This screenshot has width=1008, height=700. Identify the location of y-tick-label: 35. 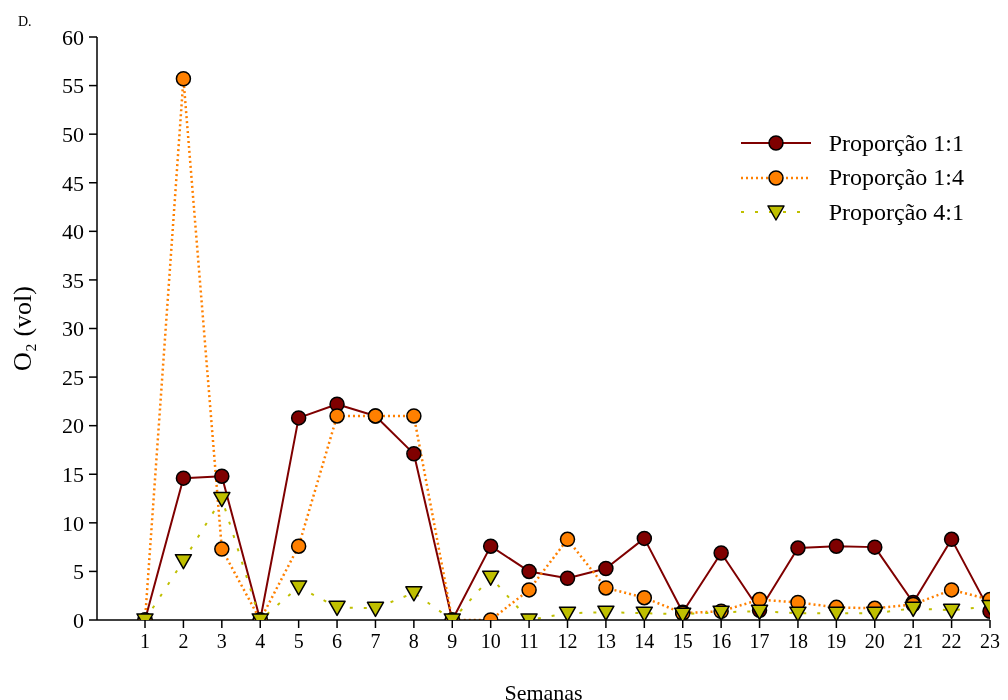
(73, 280).